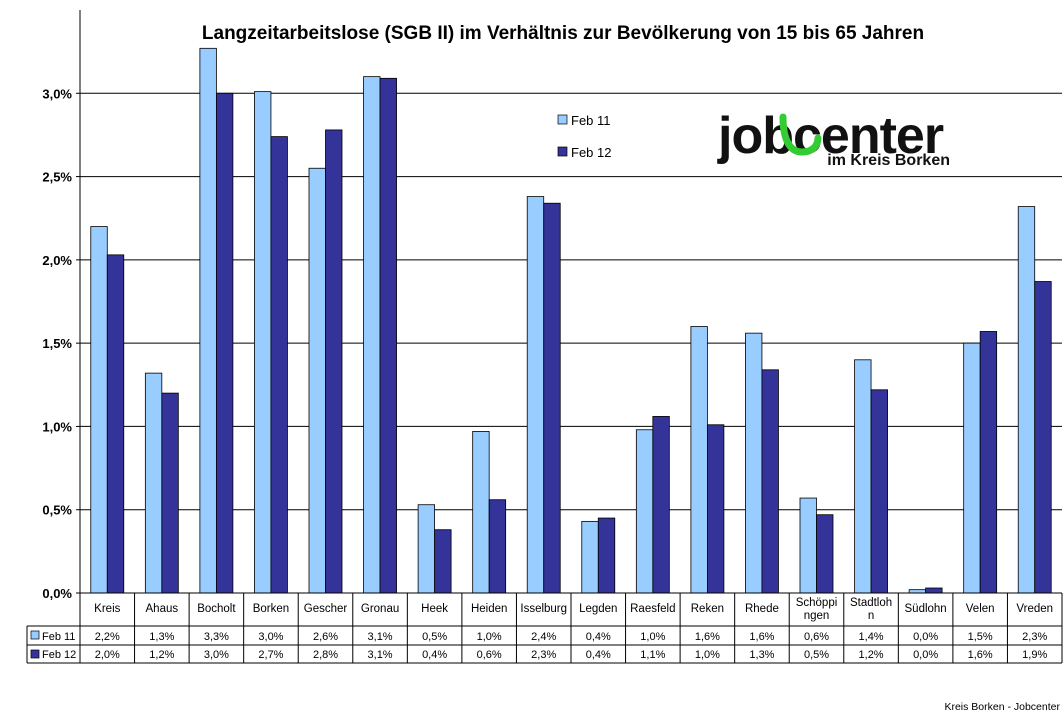 This screenshot has width=1064, height=727. I want to click on category-label: Isselburg, so click(543, 609).